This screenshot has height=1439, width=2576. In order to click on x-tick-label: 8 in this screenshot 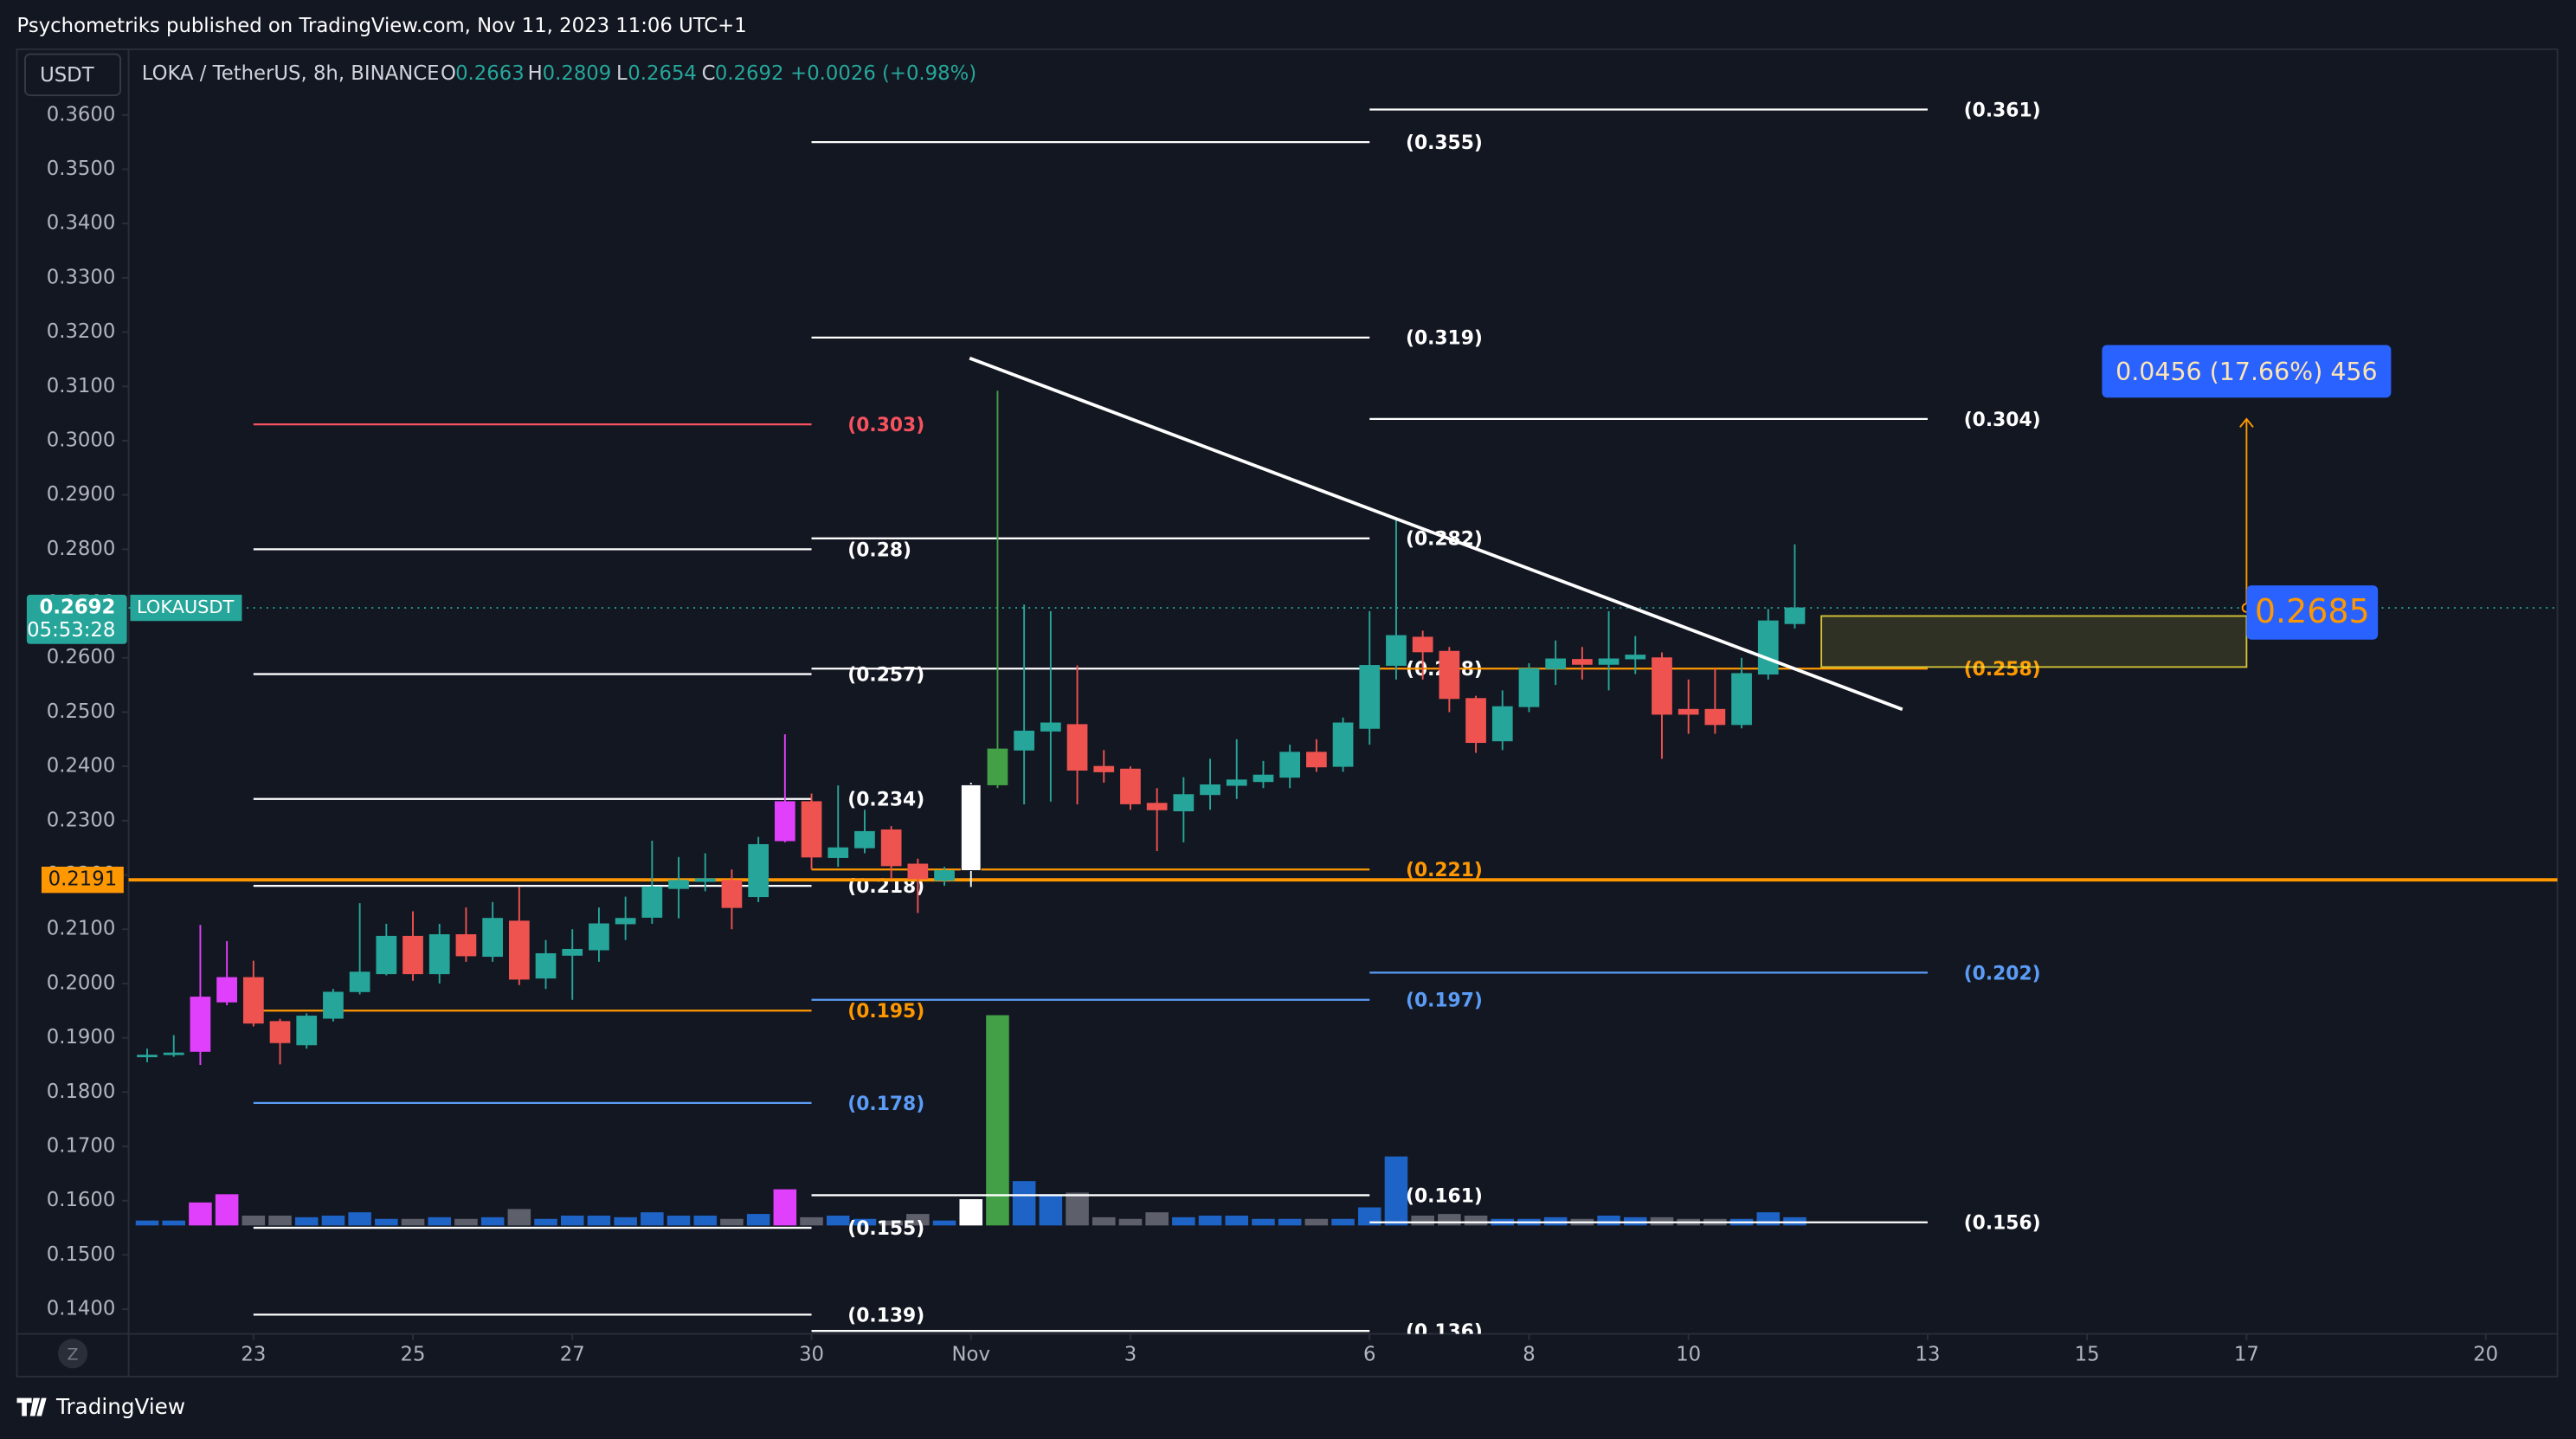, I will do `click(1529, 1355)`.